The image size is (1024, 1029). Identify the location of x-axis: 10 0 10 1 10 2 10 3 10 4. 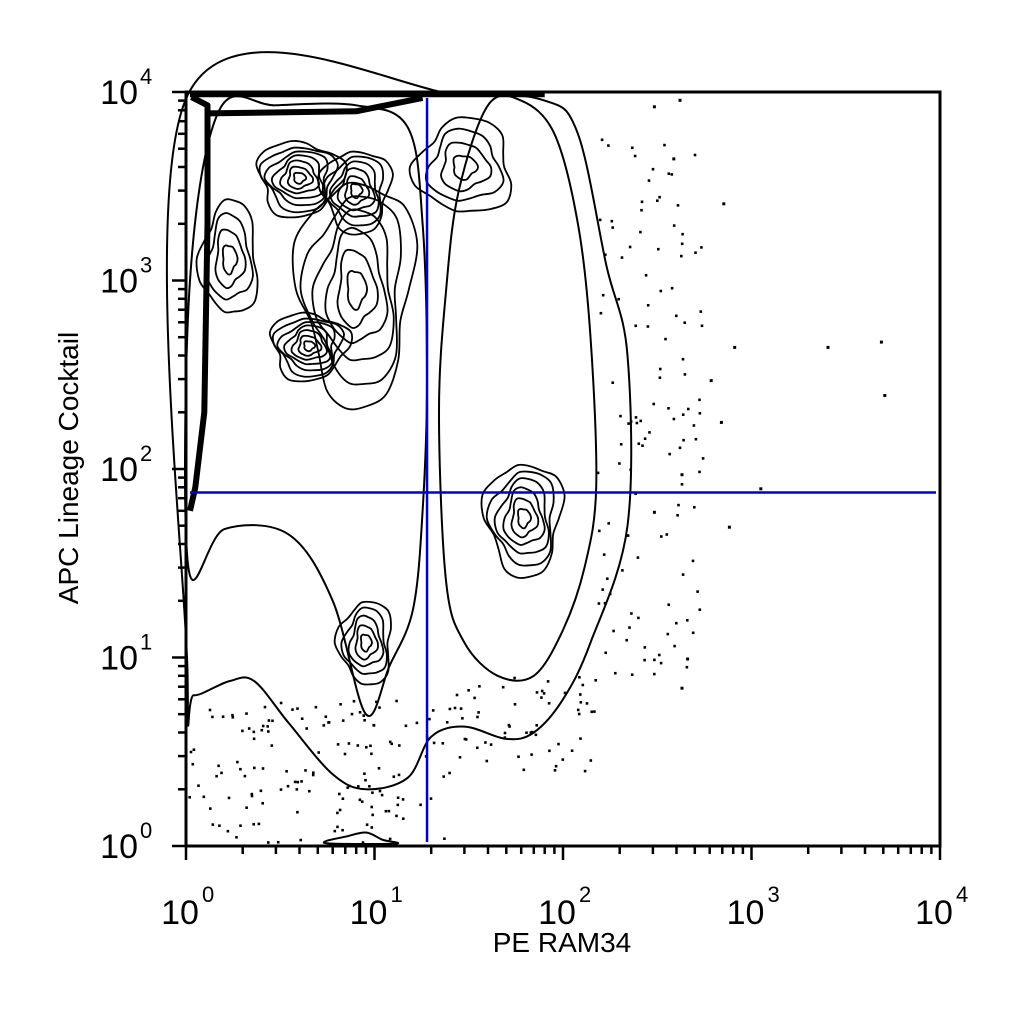
(564, 889).